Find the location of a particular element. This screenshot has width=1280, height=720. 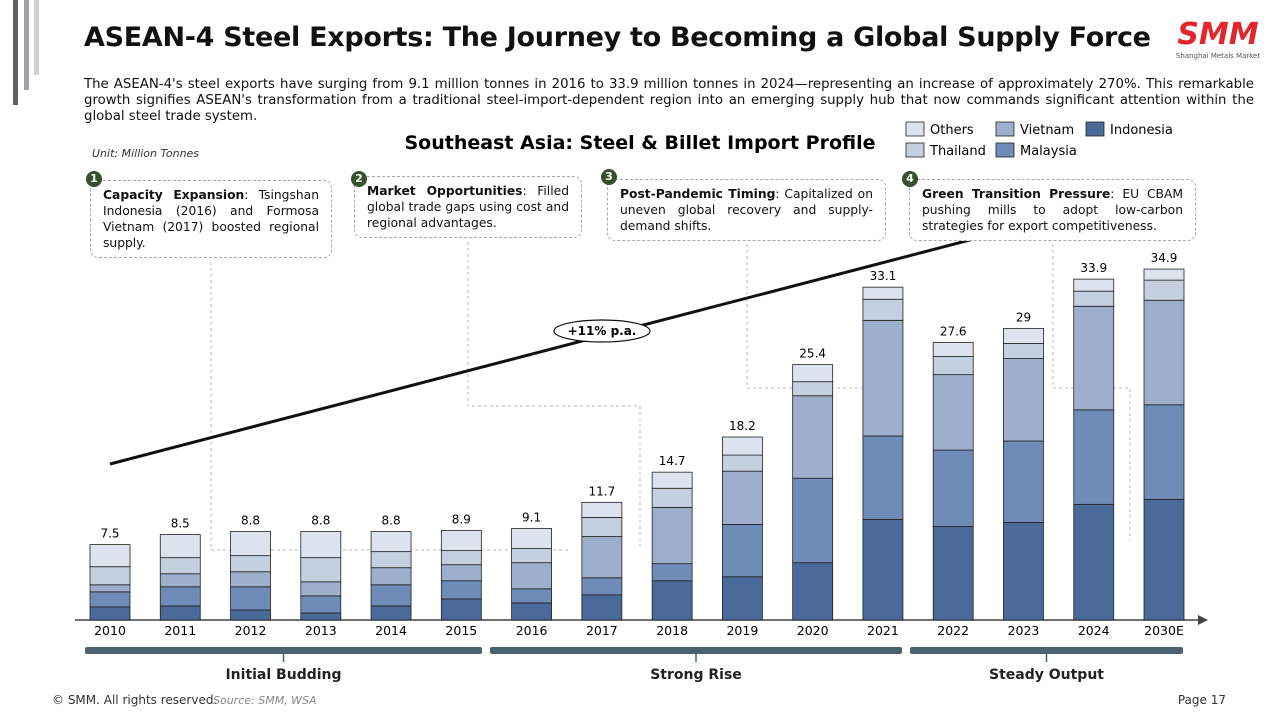

x-tick-label: 2013 is located at coordinates (321, 630).